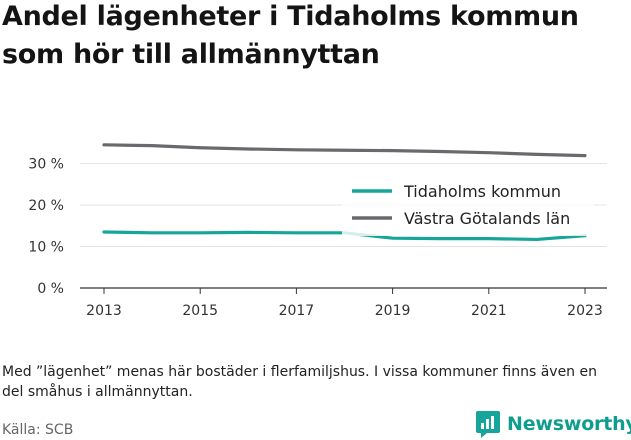 The height and width of the screenshot is (440, 631). Describe the element at coordinates (46, 165) in the screenshot. I see `y-tick-label: 30 %` at that location.